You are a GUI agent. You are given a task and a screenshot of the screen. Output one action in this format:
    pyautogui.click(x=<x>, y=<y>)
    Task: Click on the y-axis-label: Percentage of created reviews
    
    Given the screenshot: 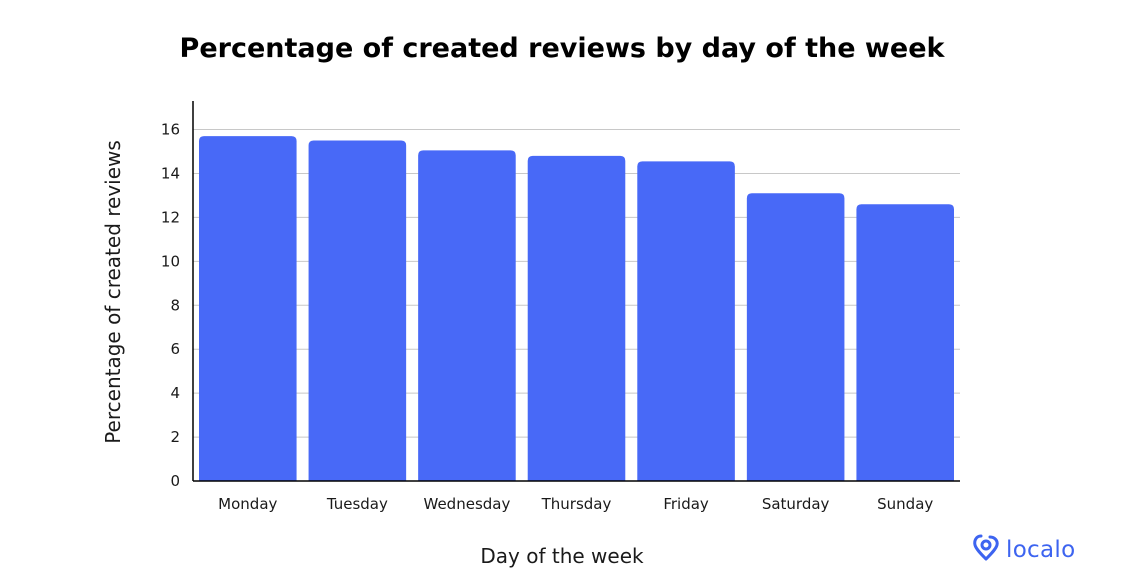 What is the action you would take?
    pyautogui.click(x=113, y=292)
    